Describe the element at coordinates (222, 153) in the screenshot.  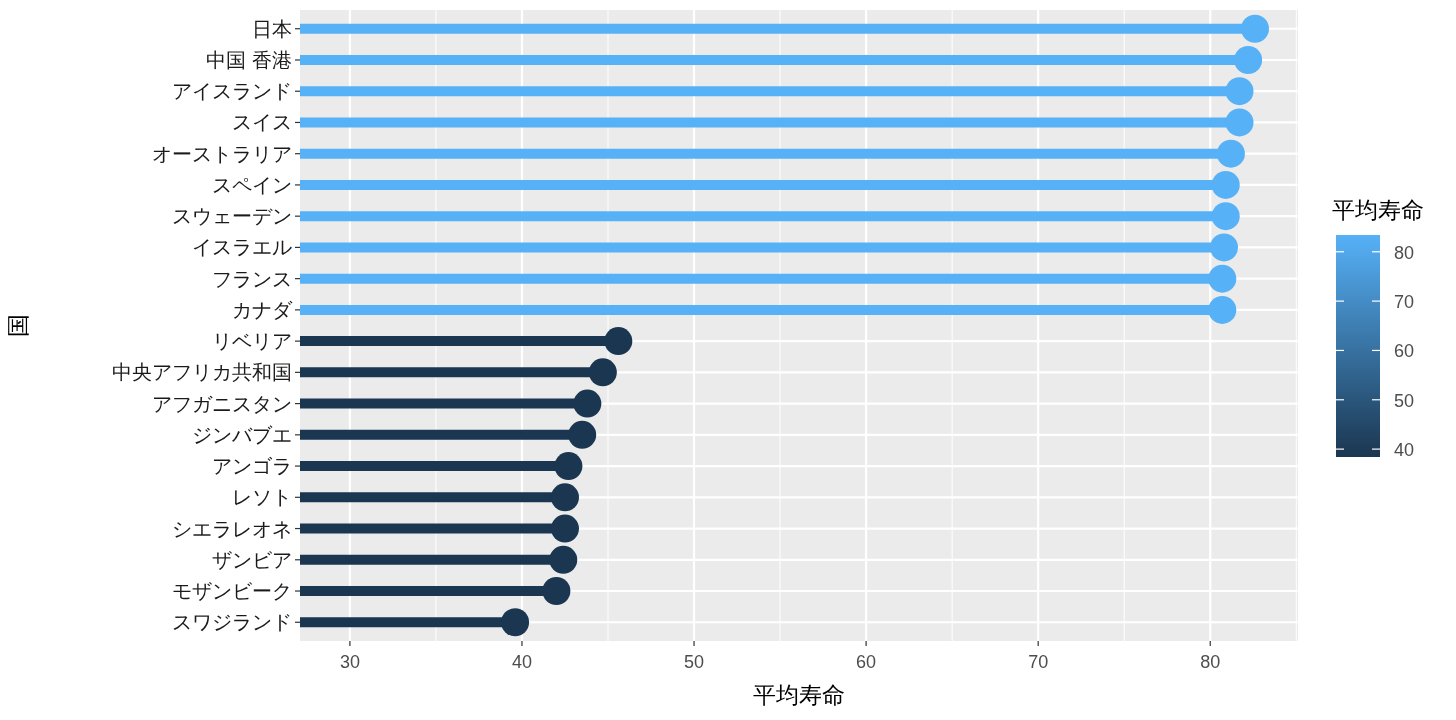
I see `y-tick-label: オーストラリア` at that location.